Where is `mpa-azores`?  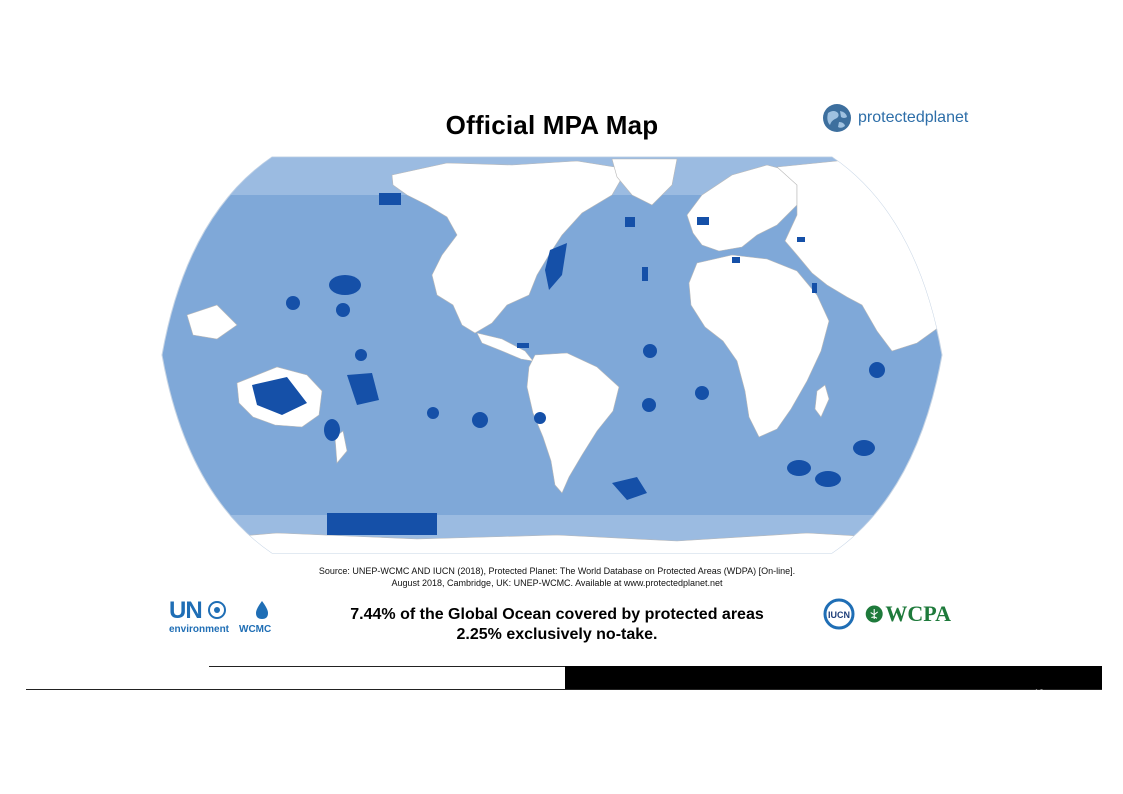
mpa-azores is located at coordinates (645, 274).